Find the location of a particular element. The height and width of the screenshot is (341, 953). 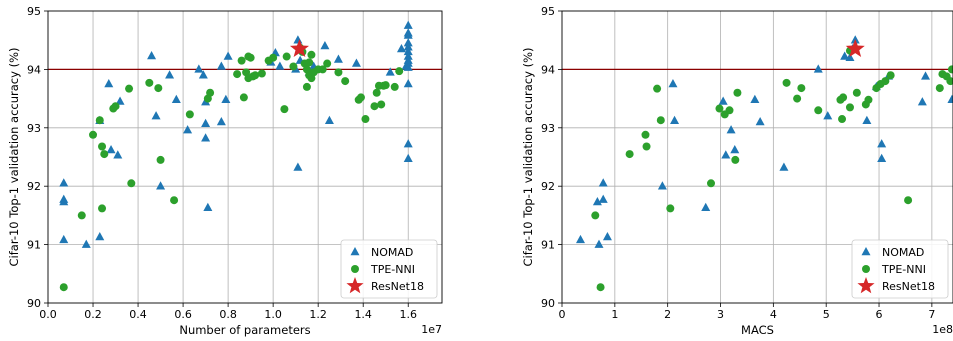

legend-box is located at coordinates (389, 269).